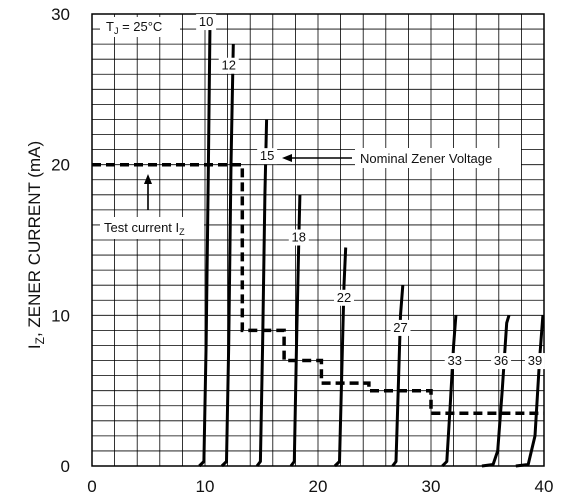 The height and width of the screenshot is (499, 566). I want to click on test-current-sub: Z, so click(182, 232).